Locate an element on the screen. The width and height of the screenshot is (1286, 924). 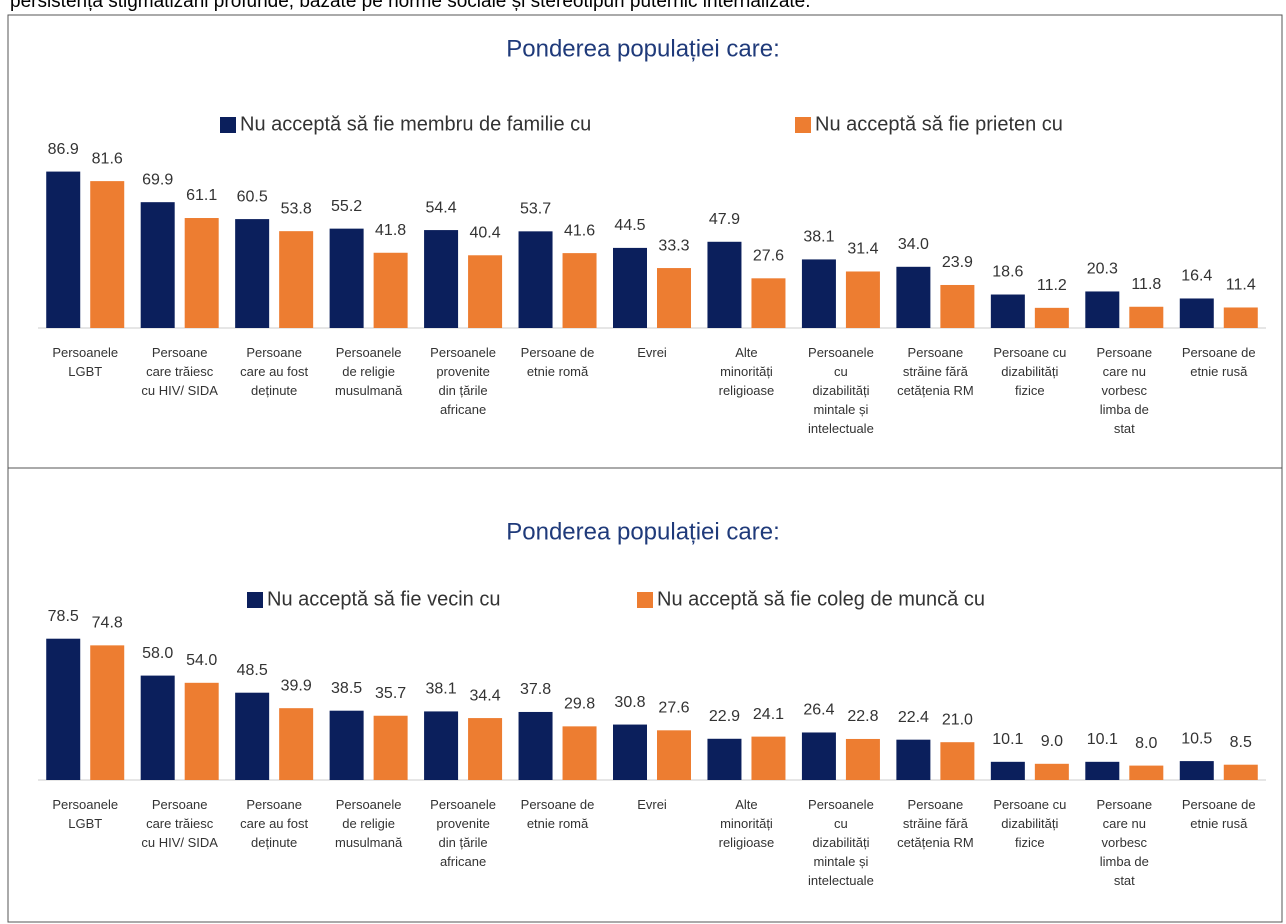
value-label: 30.8 is located at coordinates (629, 702).